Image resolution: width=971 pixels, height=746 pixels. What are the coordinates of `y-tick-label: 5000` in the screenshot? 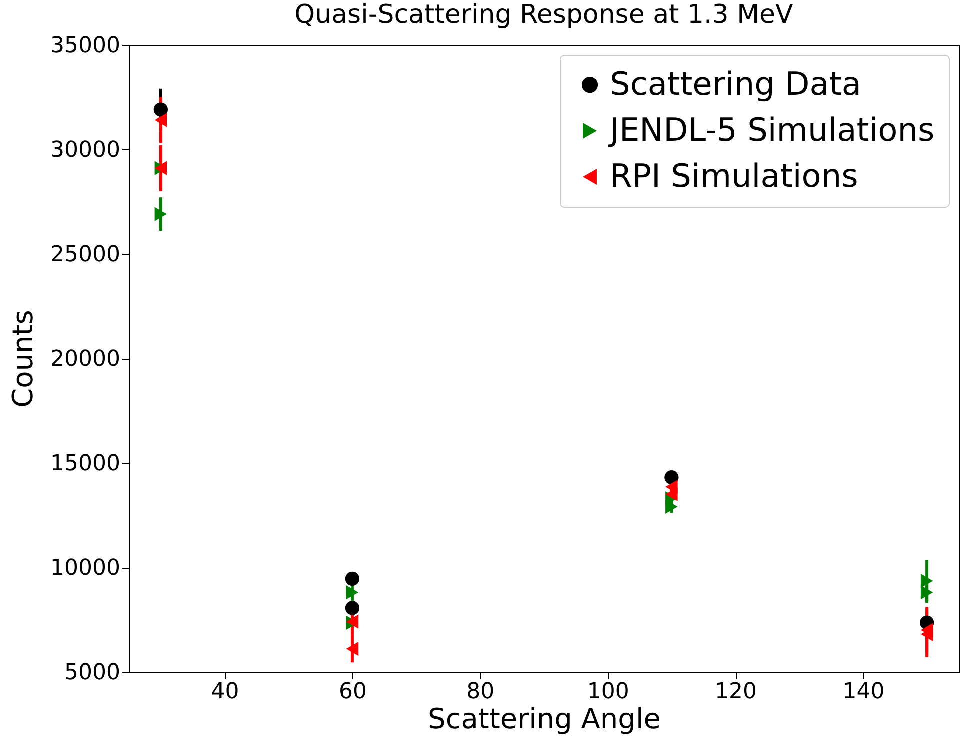 It's located at (92, 673).